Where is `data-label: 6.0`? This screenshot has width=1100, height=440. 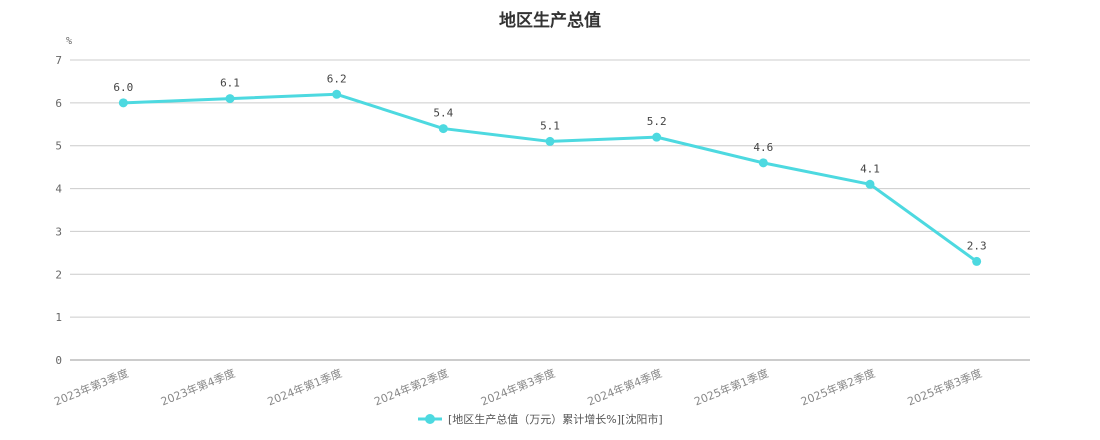
data-label: 6.0 is located at coordinates (123, 87).